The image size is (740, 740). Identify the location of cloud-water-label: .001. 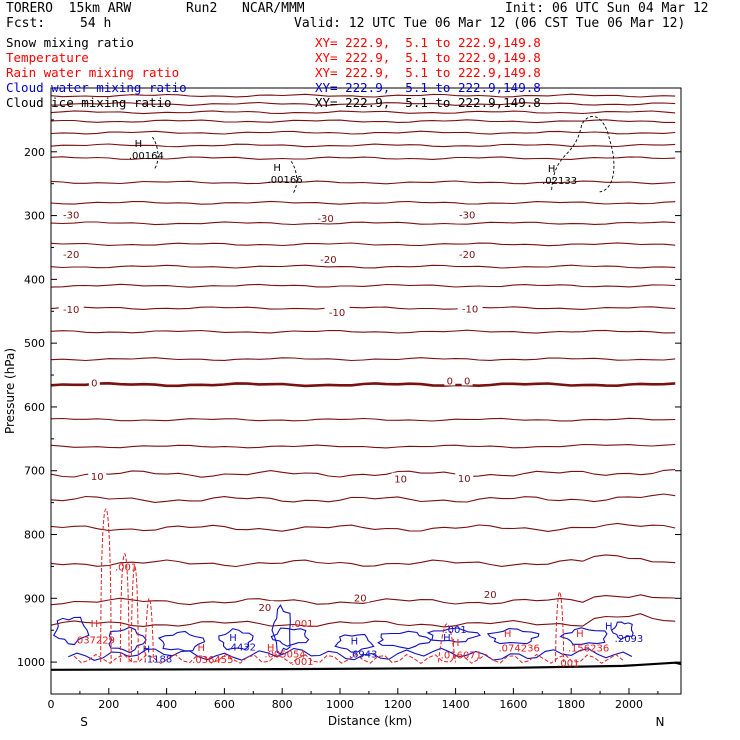
(455, 630).